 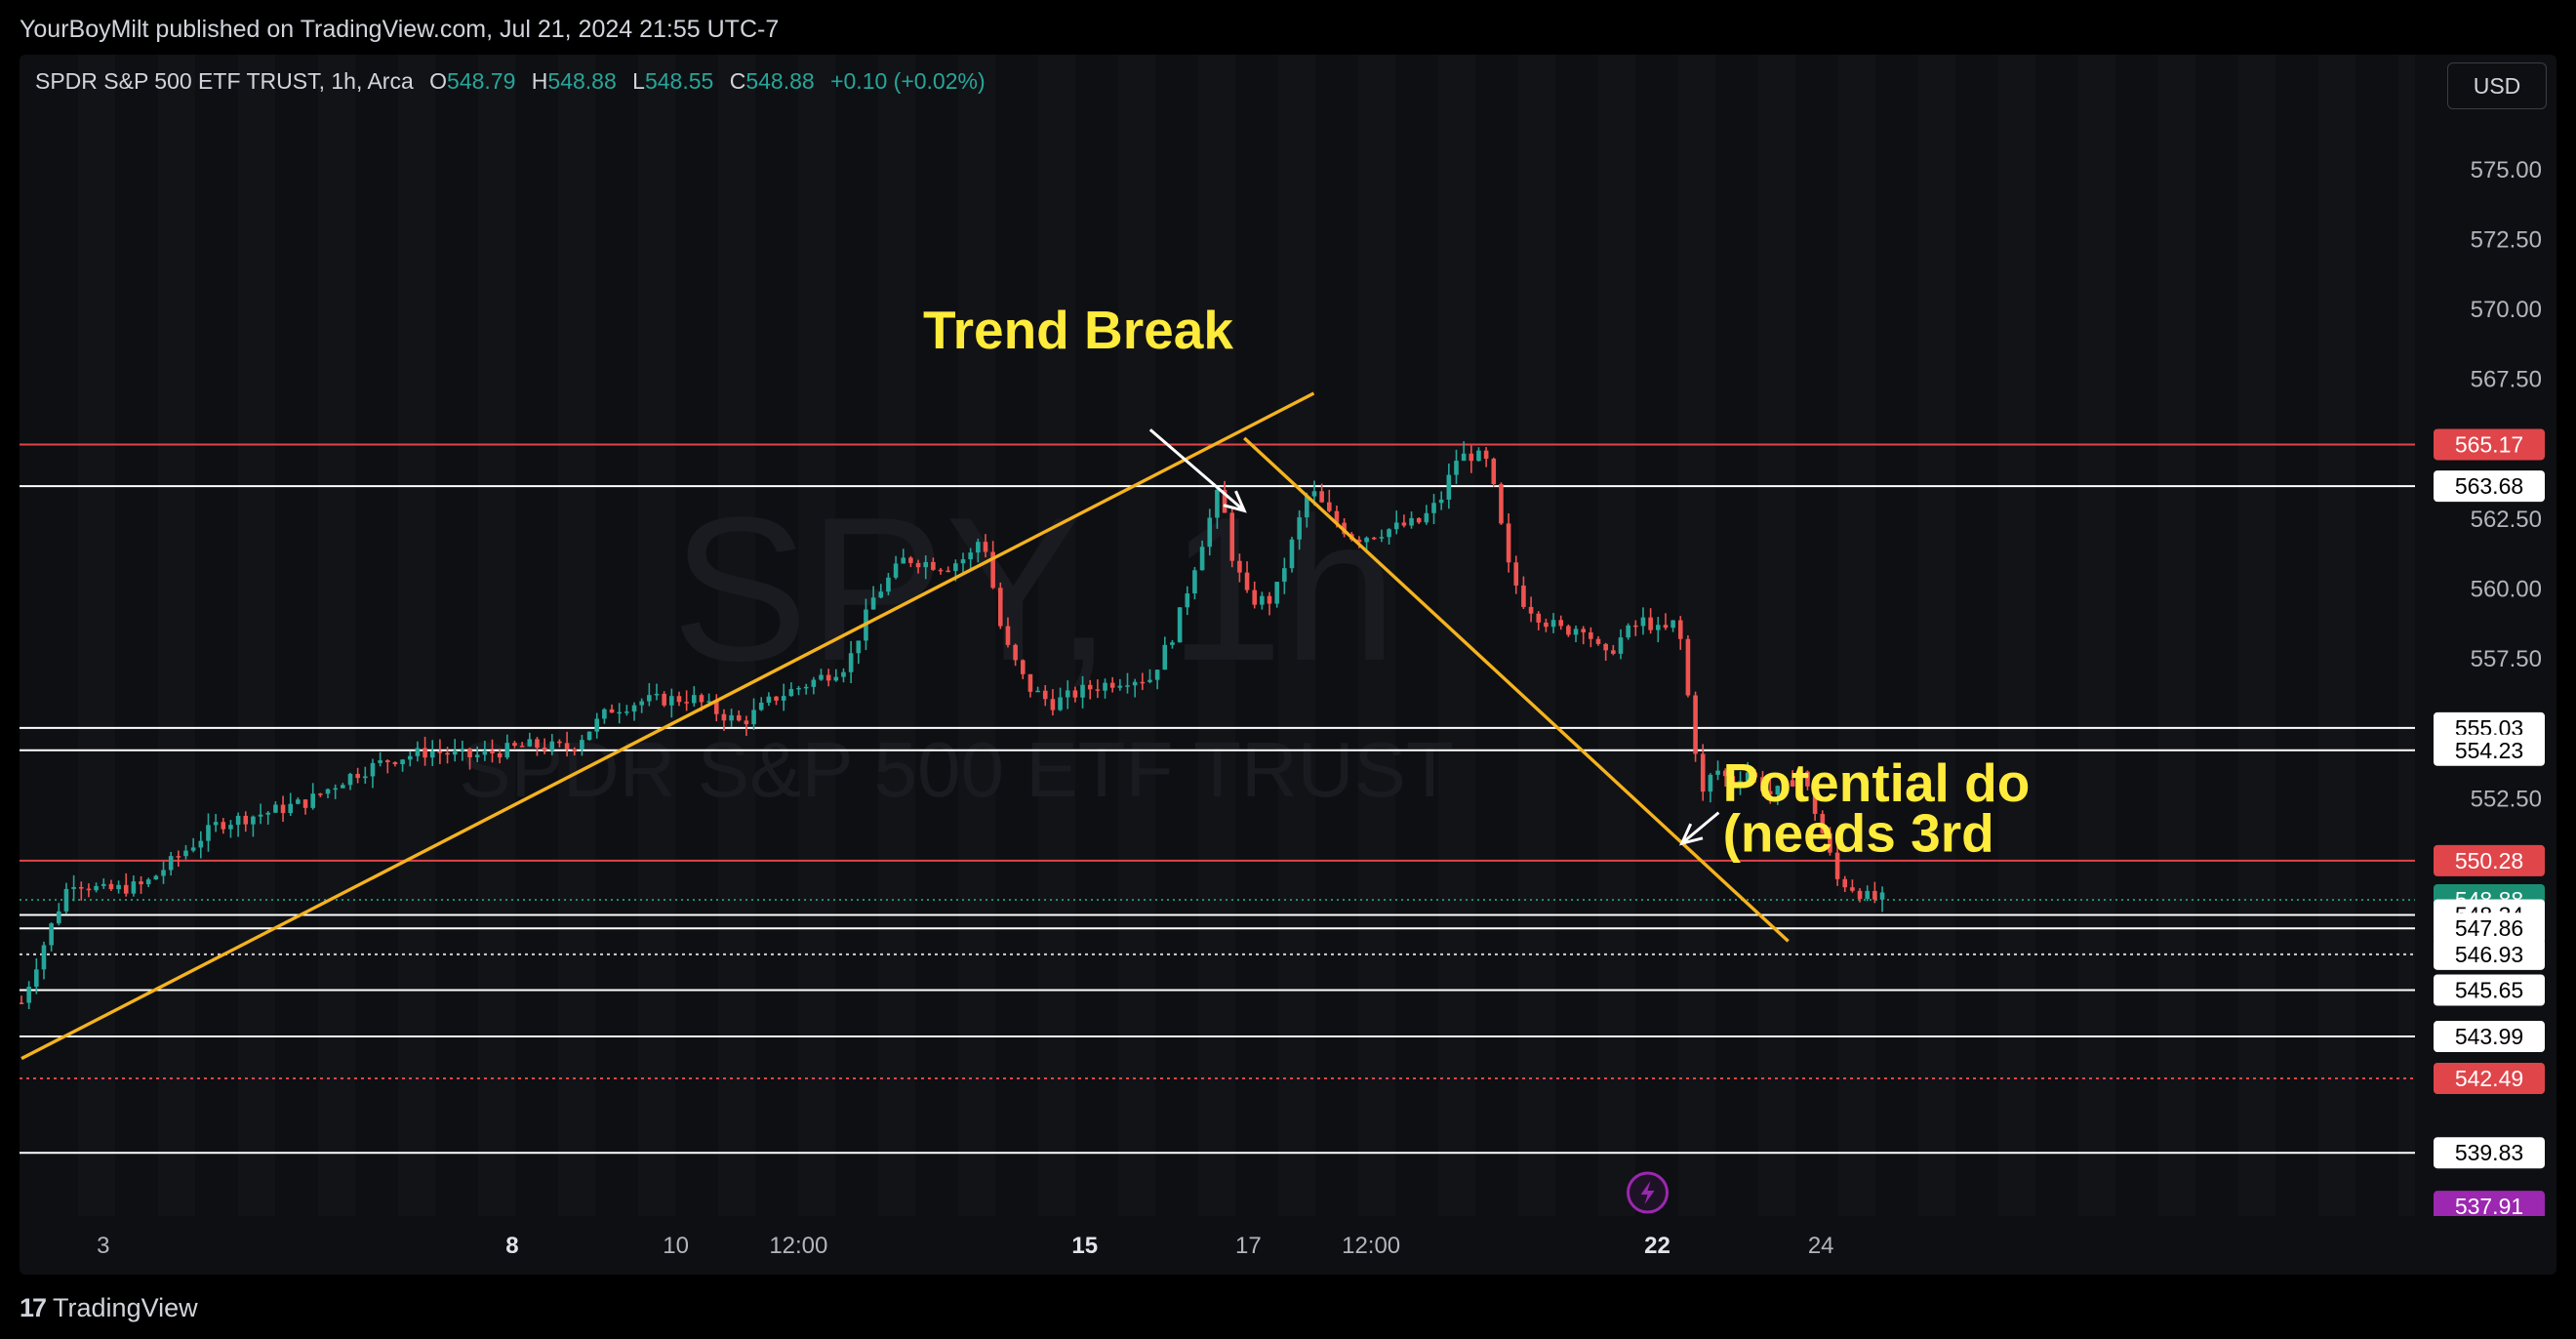 What do you see at coordinates (2506, 590) in the screenshot?
I see `price-tick-label: 560.00` at bounding box center [2506, 590].